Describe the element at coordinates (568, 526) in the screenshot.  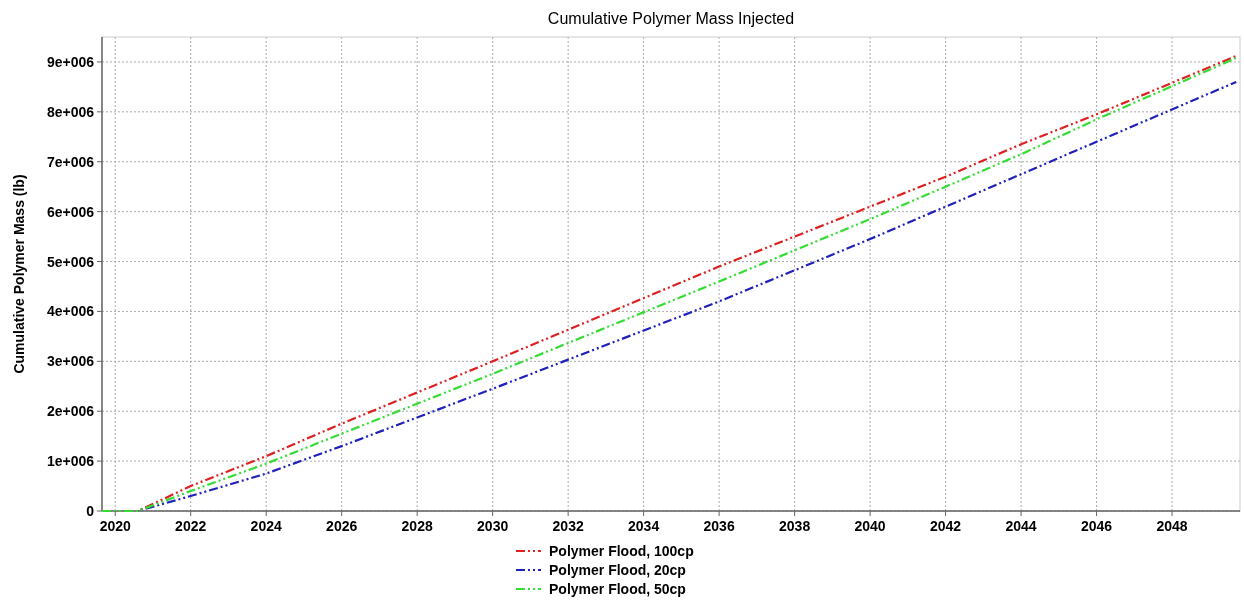
I see `x-tick-label: 2032` at that location.